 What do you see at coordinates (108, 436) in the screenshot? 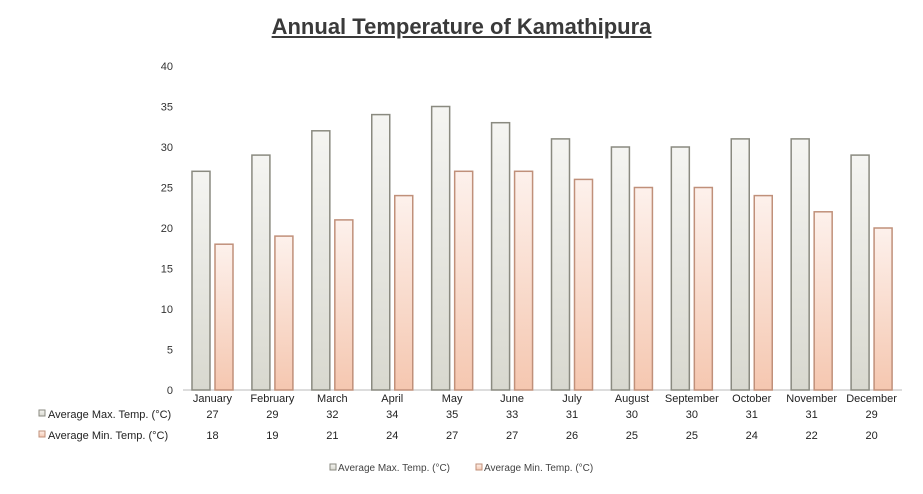
I see `table-series-name: Average Min. Temp. (°C)` at bounding box center [108, 436].